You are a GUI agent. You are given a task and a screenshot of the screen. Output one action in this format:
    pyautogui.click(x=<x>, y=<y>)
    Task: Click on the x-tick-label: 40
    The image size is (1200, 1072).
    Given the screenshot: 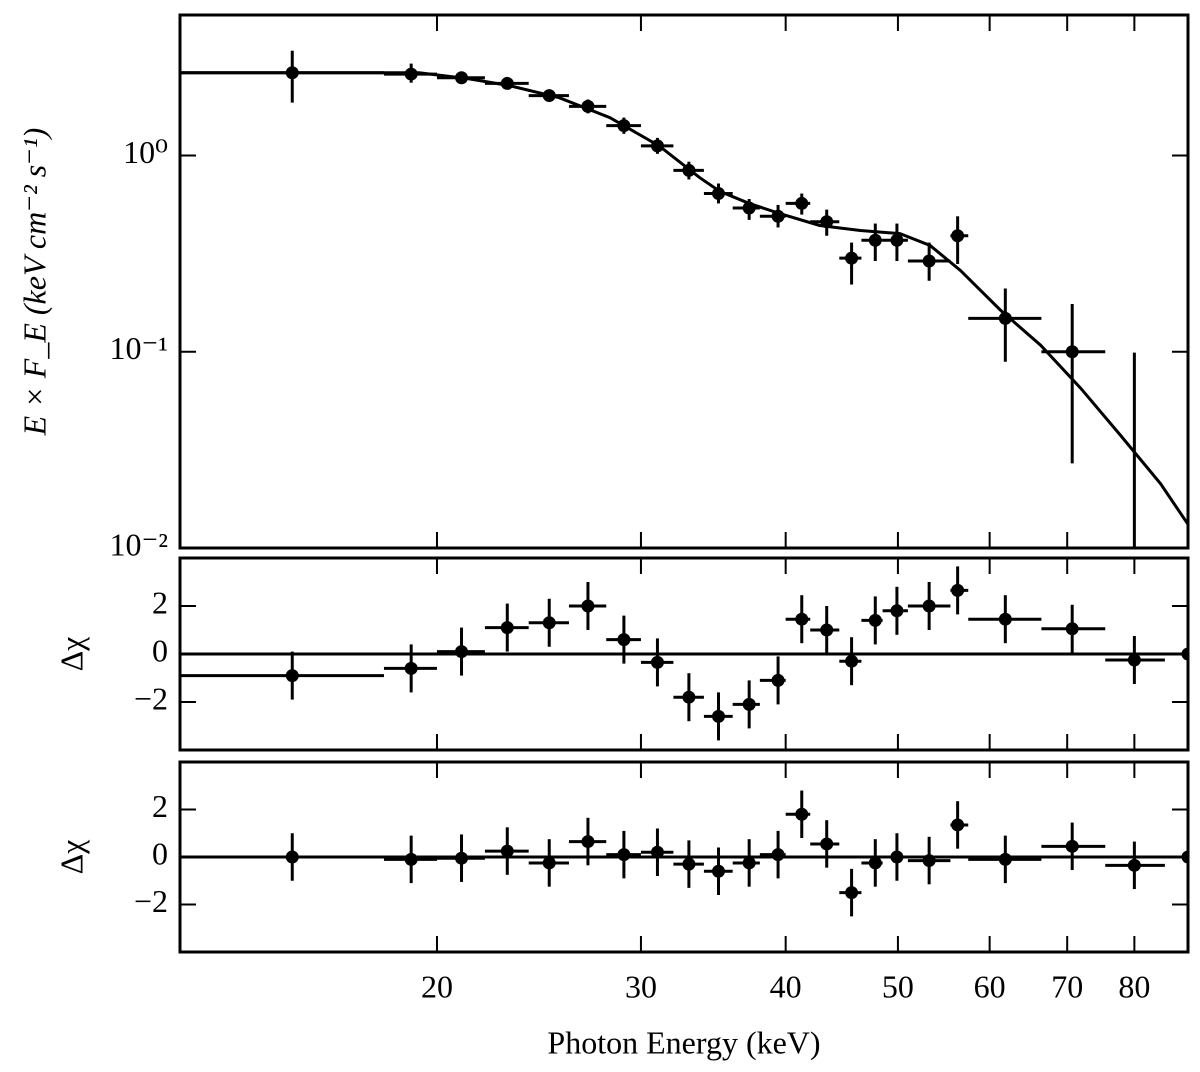 What is the action you would take?
    pyautogui.click(x=786, y=986)
    